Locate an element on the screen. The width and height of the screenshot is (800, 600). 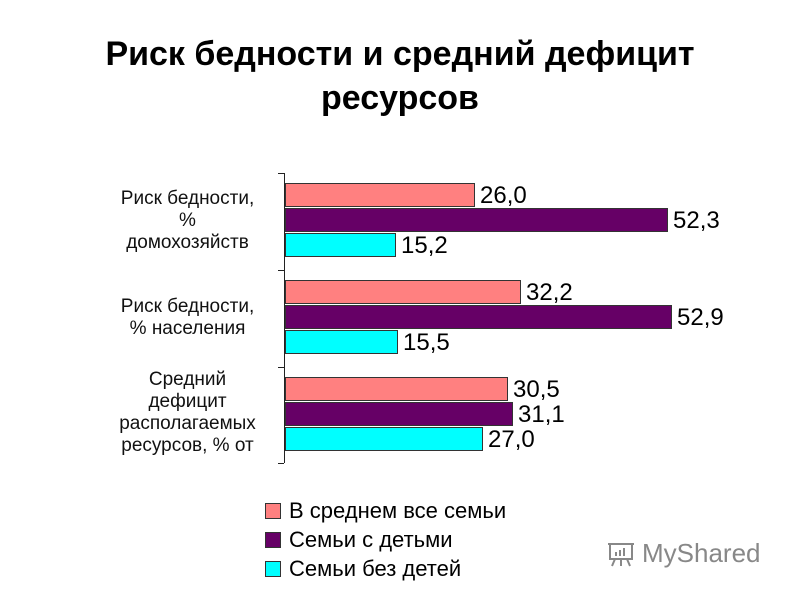
legend-item: Семьи без детей is located at coordinates (385, 568).